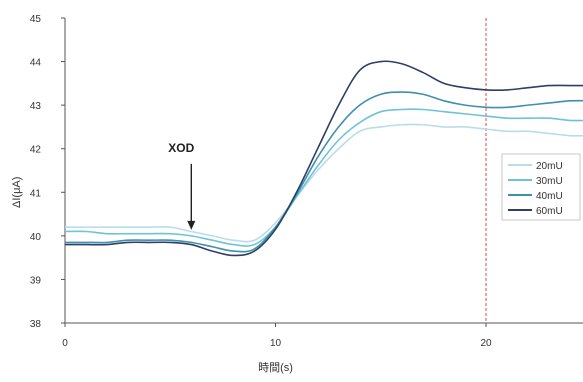 The height and width of the screenshot is (382, 583). I want to click on legend-label-20mU: 20mU, so click(549, 166).